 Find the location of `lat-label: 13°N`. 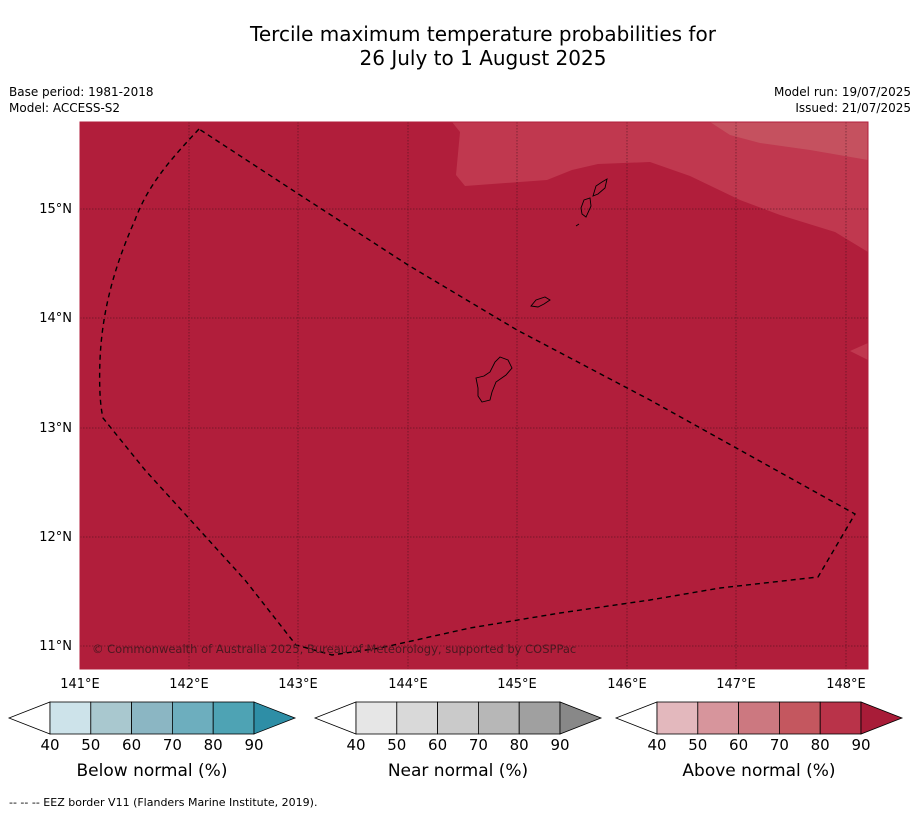

lat-label: 13°N is located at coordinates (55, 428).